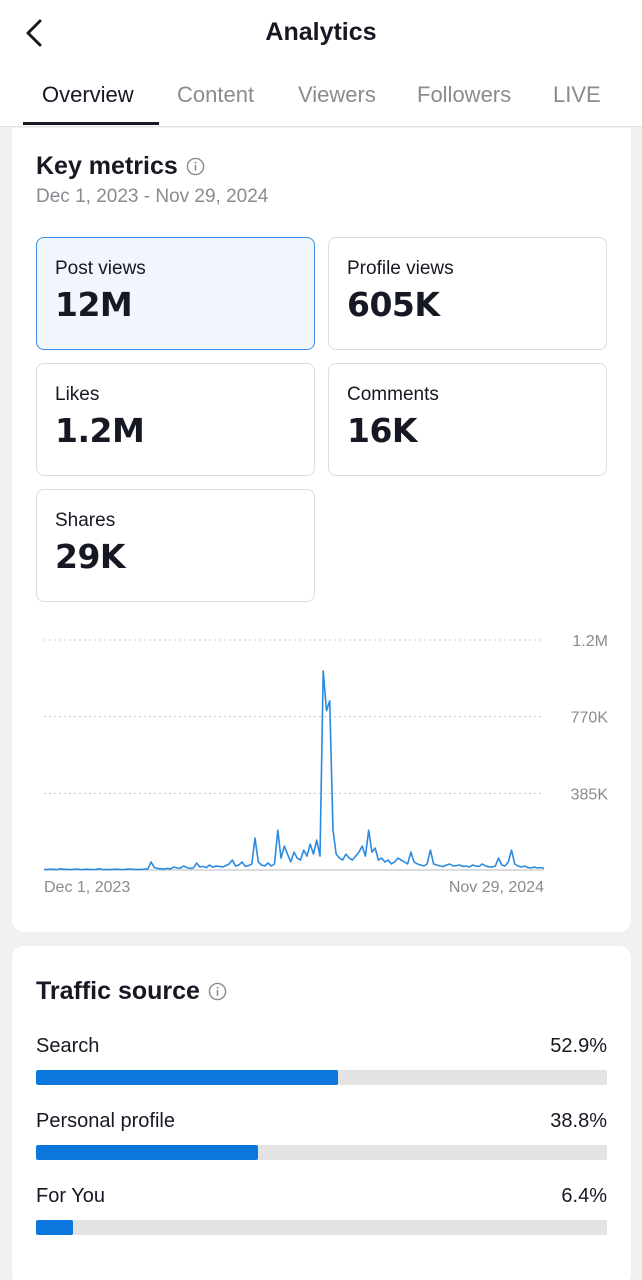 The height and width of the screenshot is (1280, 642). I want to click on metric-likes: Likes 1.2M, so click(175, 419).